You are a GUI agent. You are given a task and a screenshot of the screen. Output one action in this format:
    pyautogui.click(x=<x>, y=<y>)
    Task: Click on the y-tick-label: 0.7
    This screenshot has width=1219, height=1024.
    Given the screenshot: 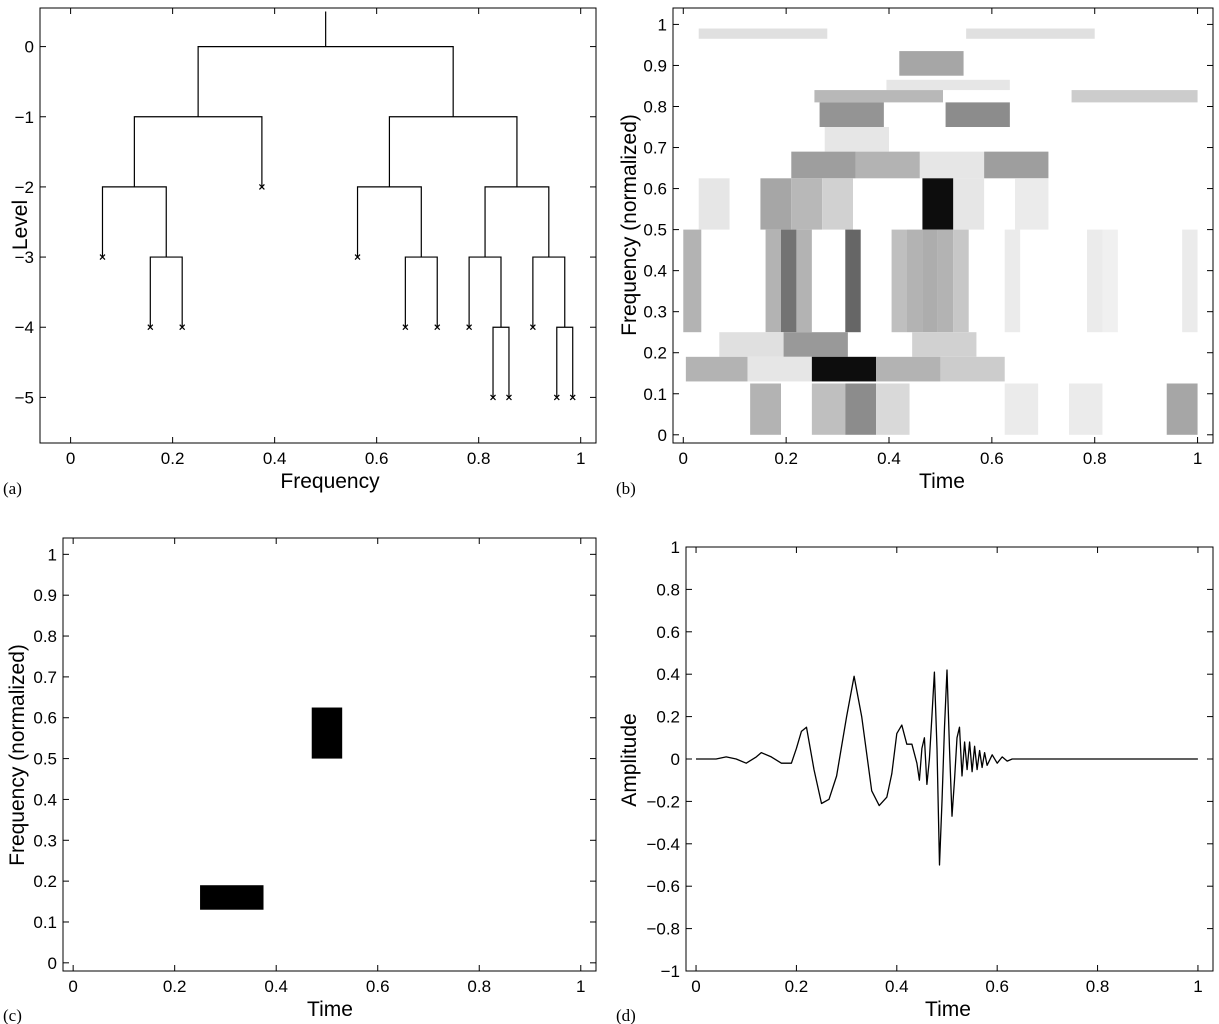 What is the action you would take?
    pyautogui.click(x=655, y=148)
    